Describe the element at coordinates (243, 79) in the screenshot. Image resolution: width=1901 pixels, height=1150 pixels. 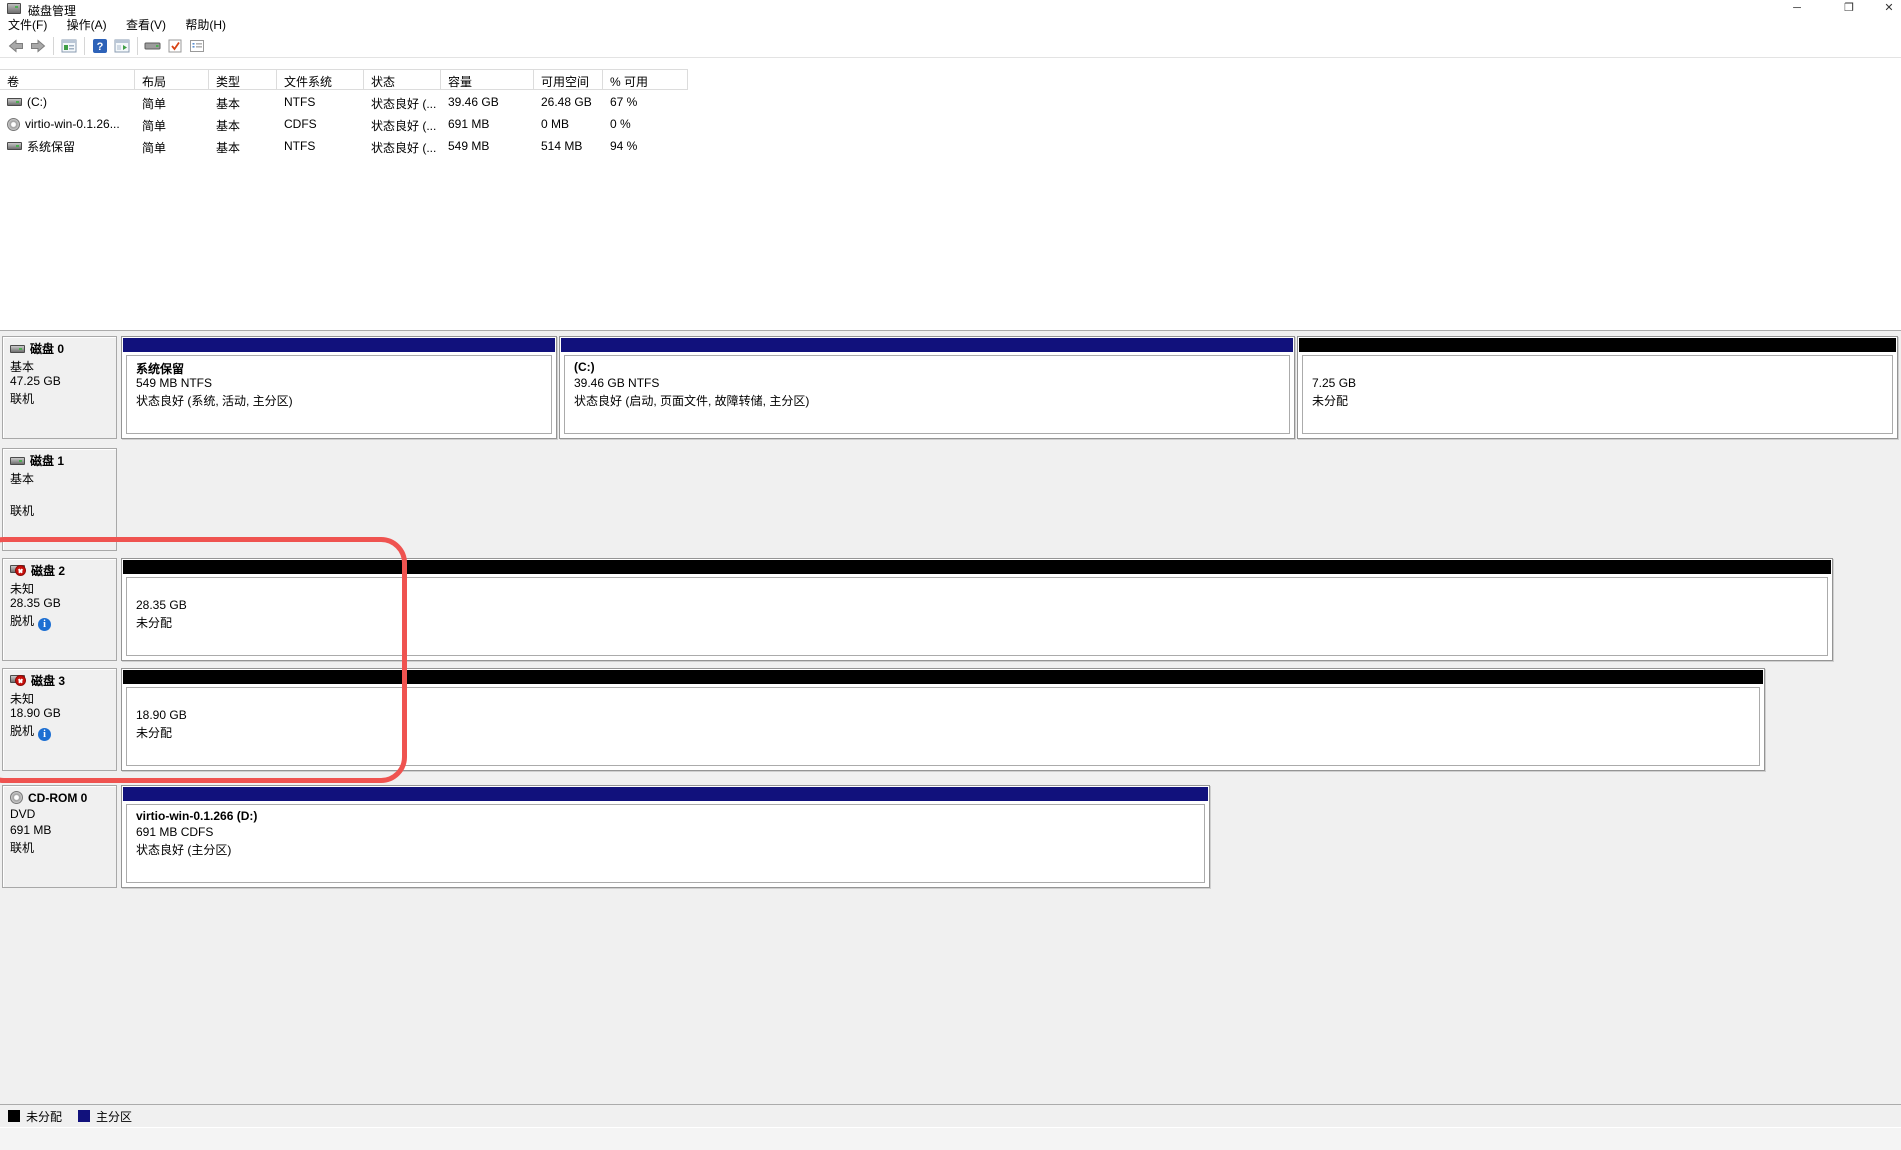
I see `column-header-type: 类型` at that location.